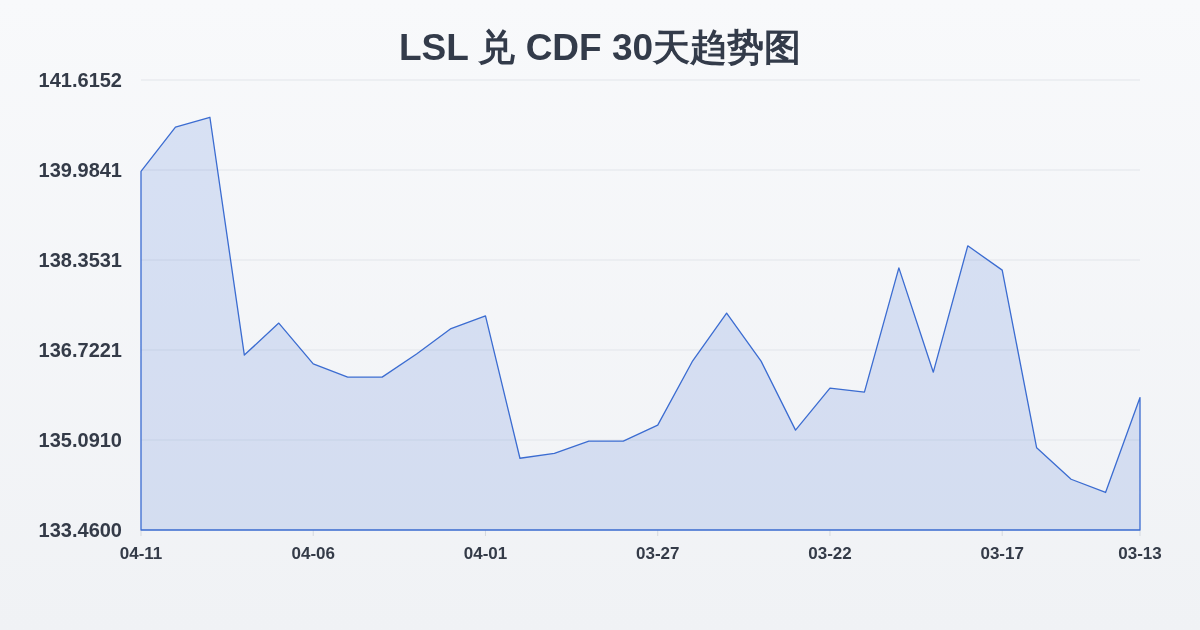 The height and width of the screenshot is (630, 1200). What do you see at coordinates (80, 260) in the screenshot?
I see `y-tick-label: 138.3531` at bounding box center [80, 260].